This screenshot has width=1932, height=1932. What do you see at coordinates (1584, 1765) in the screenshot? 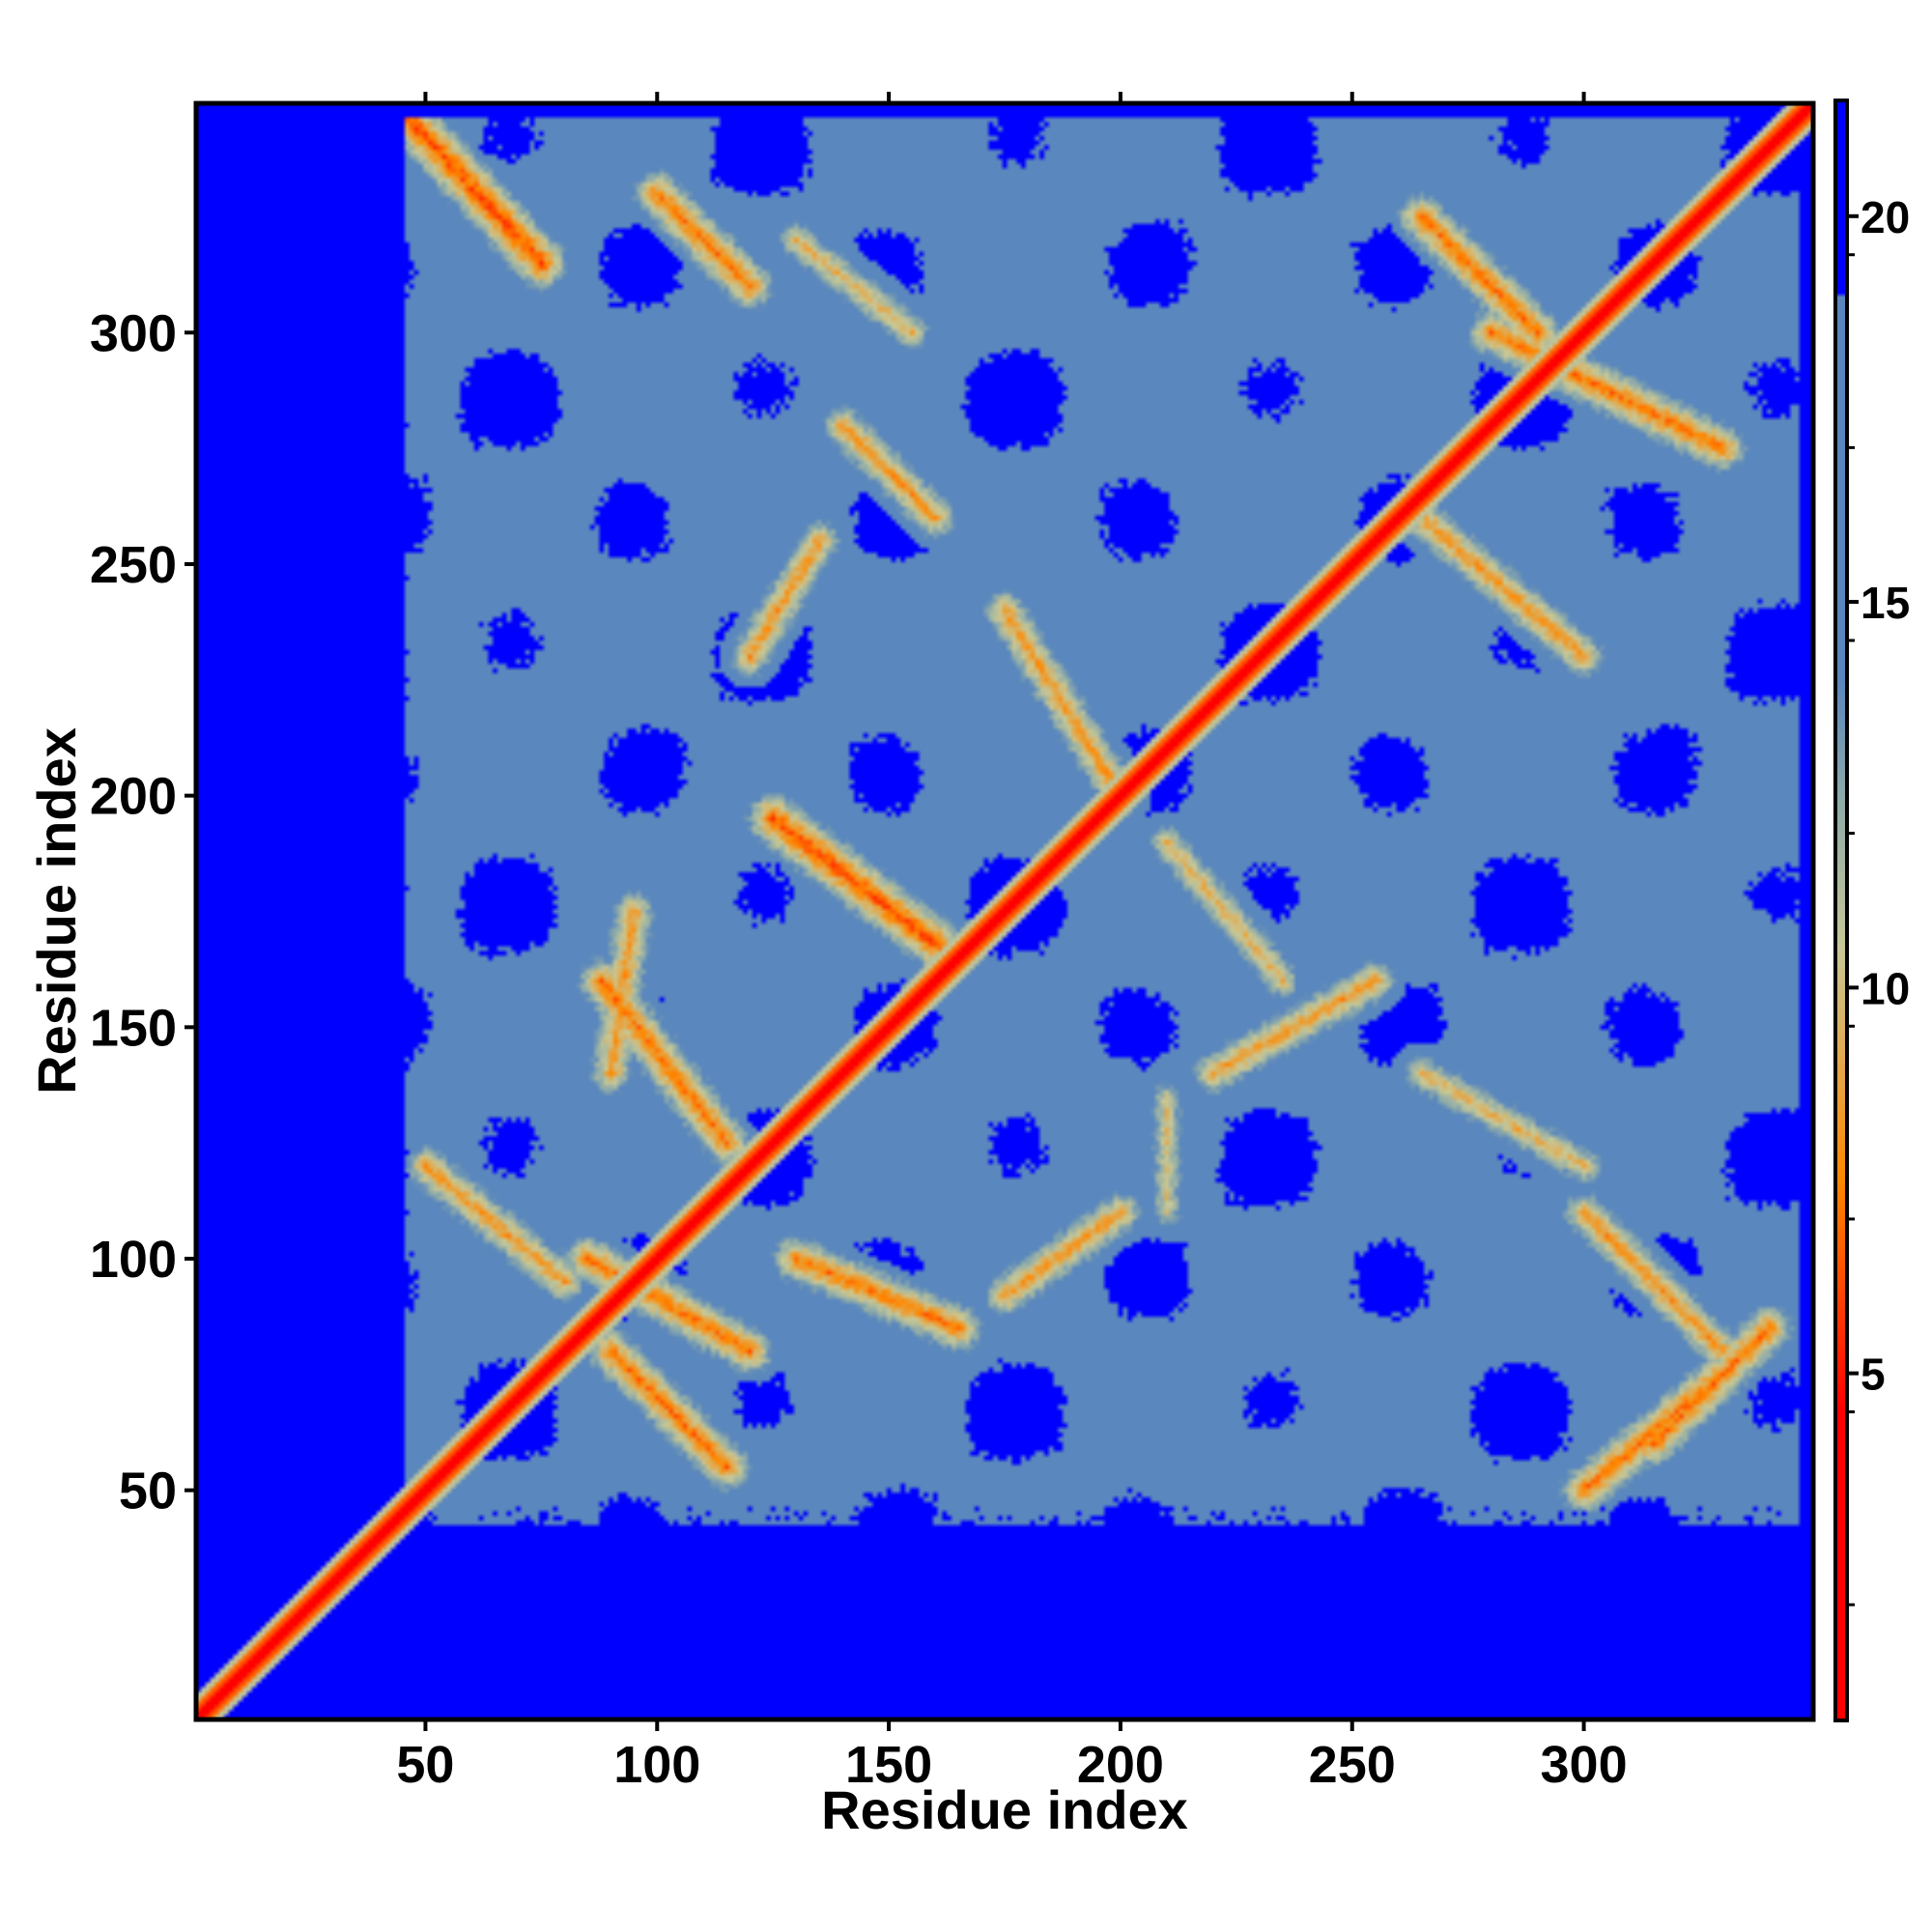
I see `x-tick-label: 300` at bounding box center [1584, 1765].